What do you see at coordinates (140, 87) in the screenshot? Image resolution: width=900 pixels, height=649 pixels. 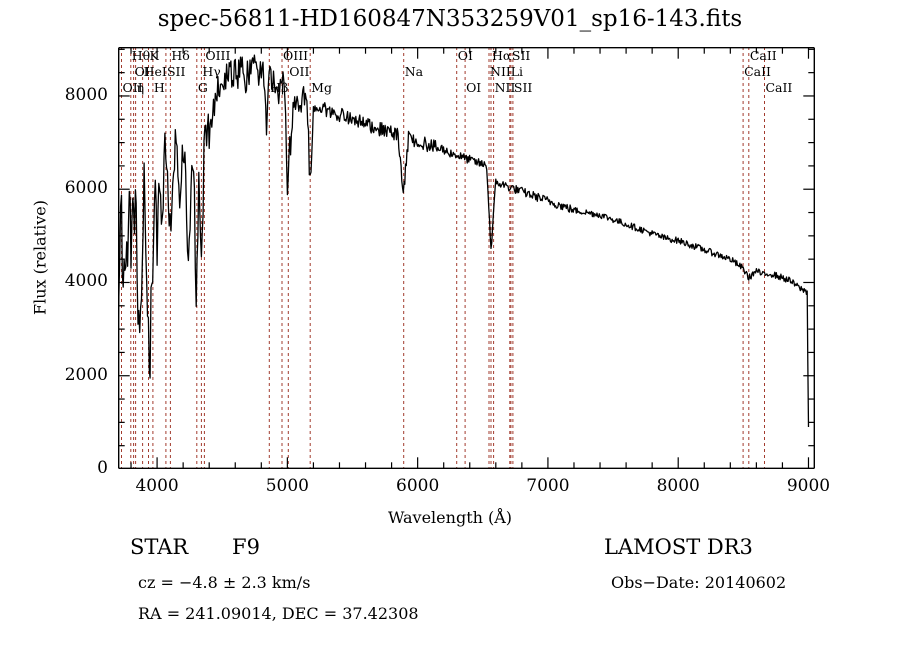 I see `spectral-line-label: η` at bounding box center [140, 87].